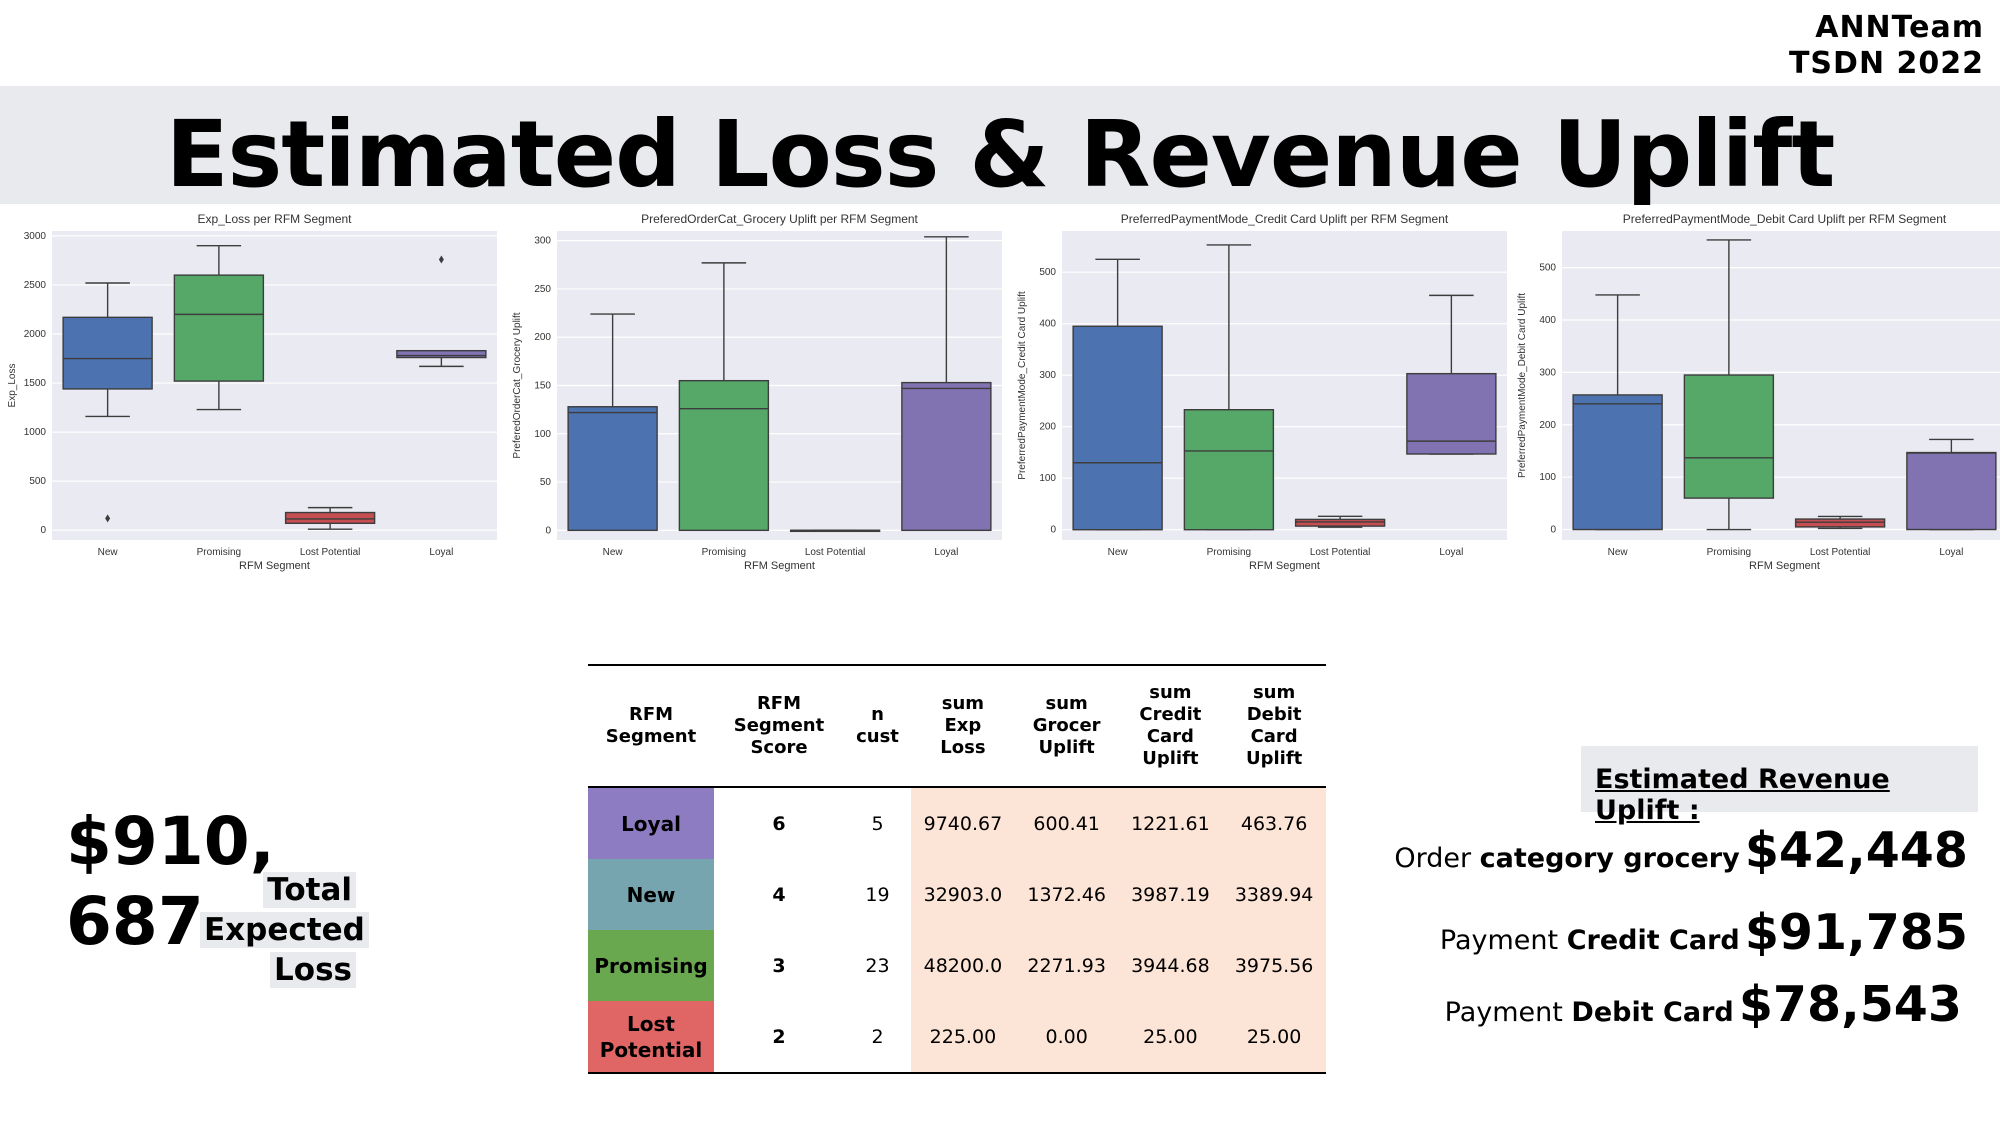  Describe the element at coordinates (651, 965) in the screenshot. I see `segment-cell: Promising` at that location.